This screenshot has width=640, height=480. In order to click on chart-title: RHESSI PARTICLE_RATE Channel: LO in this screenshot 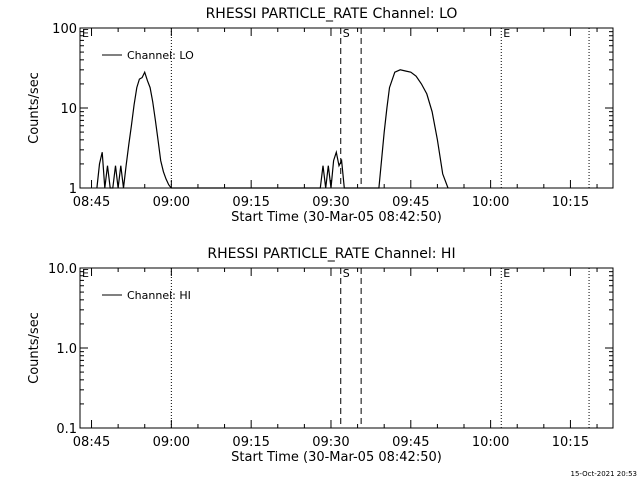, I will do `click(332, 14)`.